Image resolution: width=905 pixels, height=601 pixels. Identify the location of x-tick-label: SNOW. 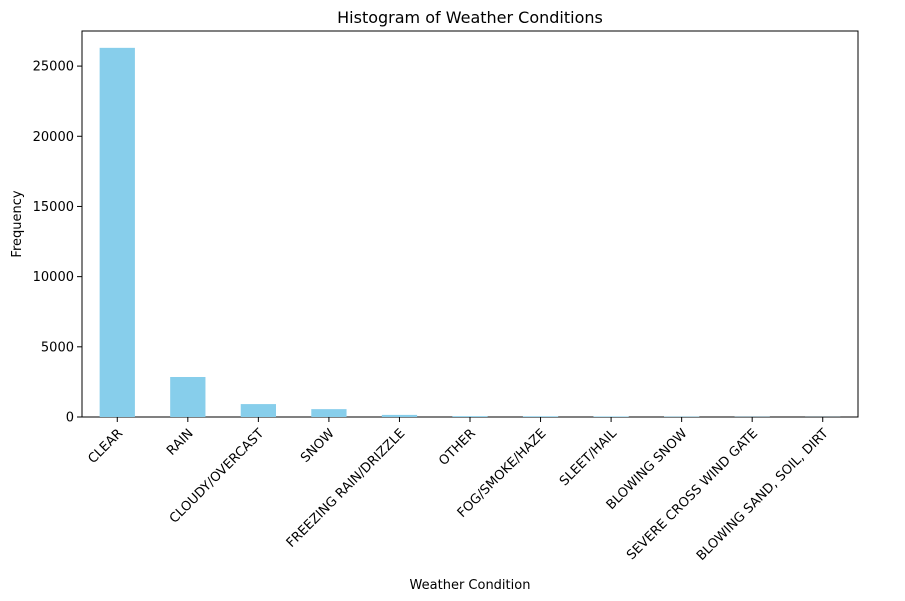
(318, 446).